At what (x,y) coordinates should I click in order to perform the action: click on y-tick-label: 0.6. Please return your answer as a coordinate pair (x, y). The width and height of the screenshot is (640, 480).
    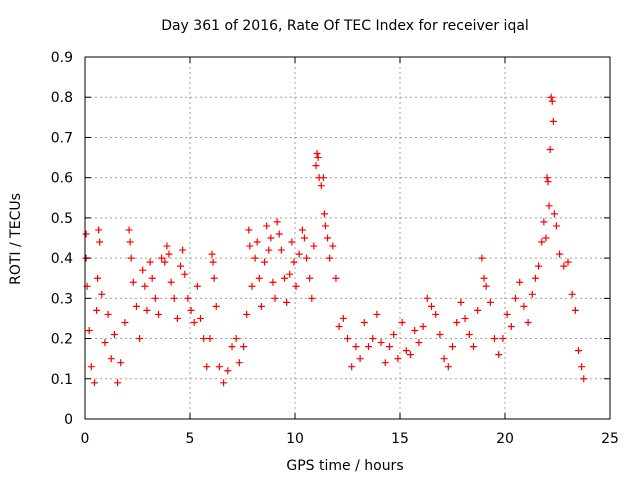
    Looking at the image, I should click on (62, 179).